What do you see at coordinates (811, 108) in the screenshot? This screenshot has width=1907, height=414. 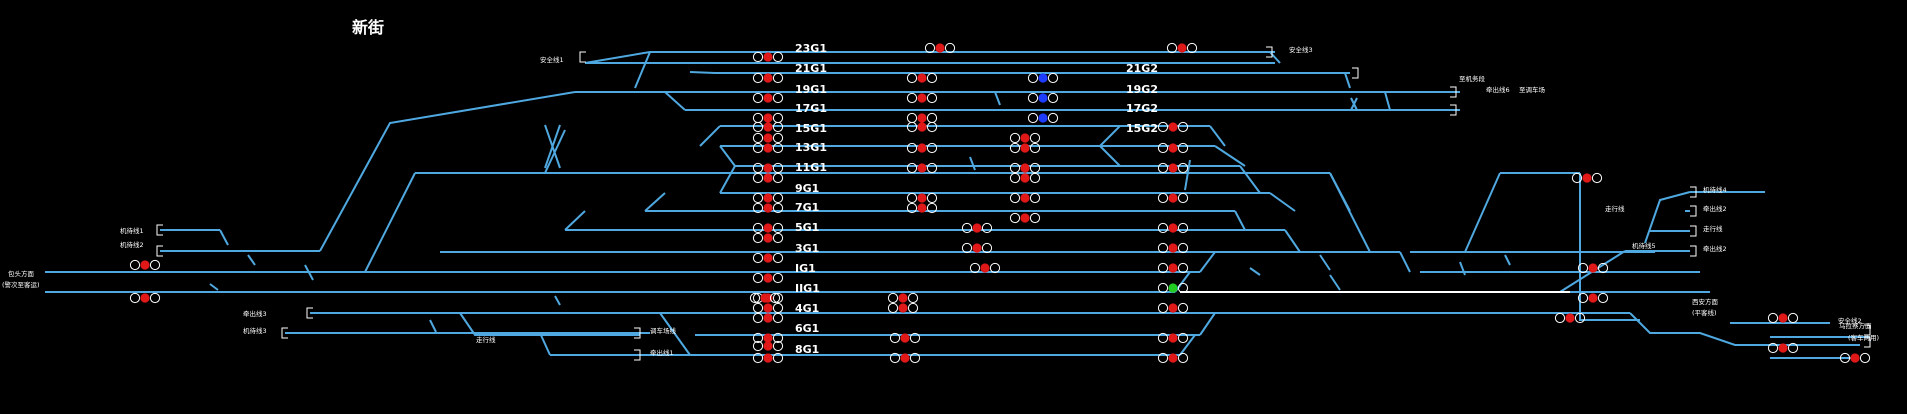 I see `track-label: 17G1` at bounding box center [811, 108].